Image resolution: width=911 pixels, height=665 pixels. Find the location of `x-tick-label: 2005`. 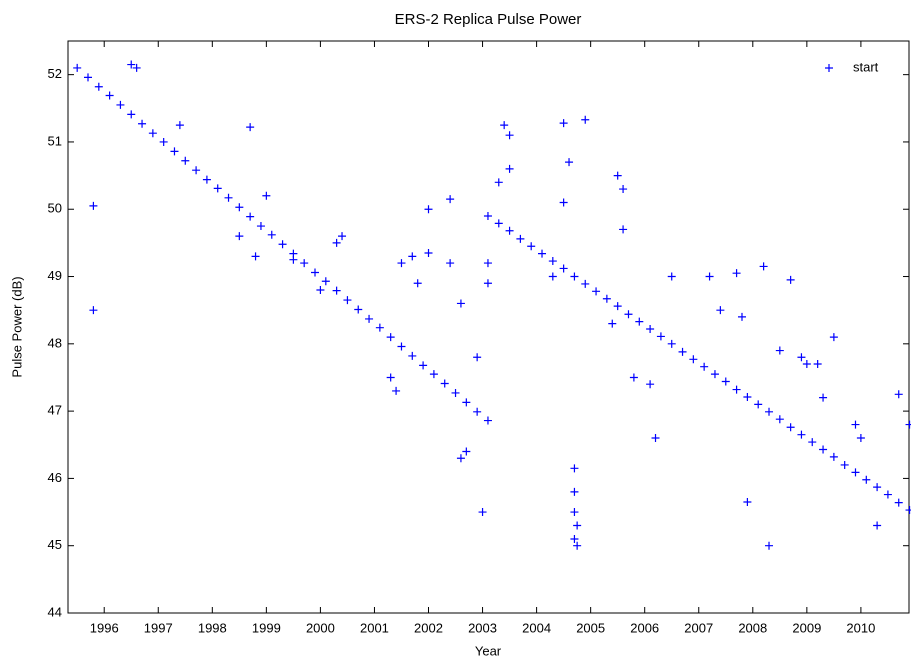

x-tick-label: 2005 is located at coordinates (590, 627).